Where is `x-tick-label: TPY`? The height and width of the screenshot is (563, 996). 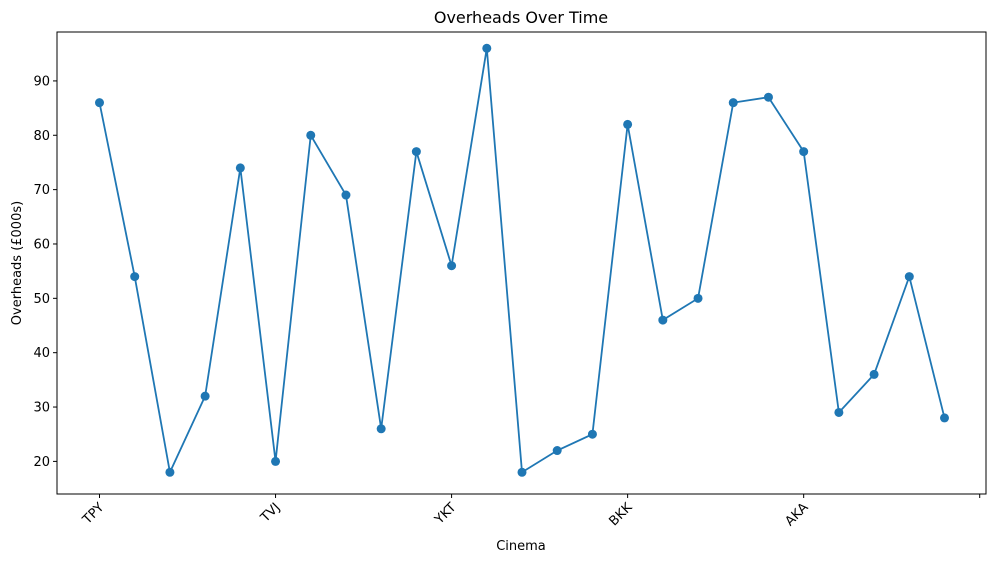
x-tick-label: TPY is located at coordinates (93, 514).